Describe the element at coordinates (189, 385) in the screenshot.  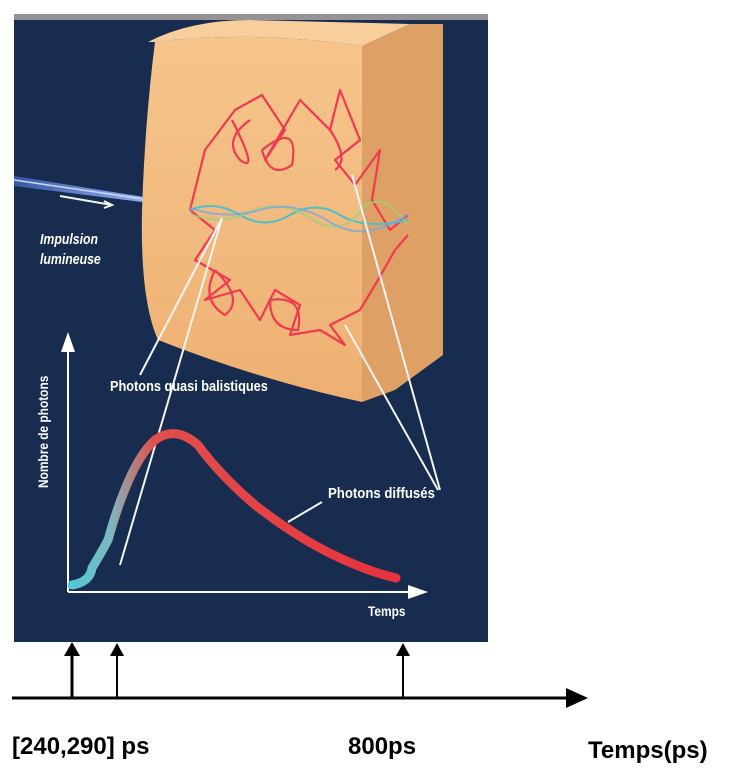
I see `quasi-ballistic-label: Photons quasi balistiques` at that location.